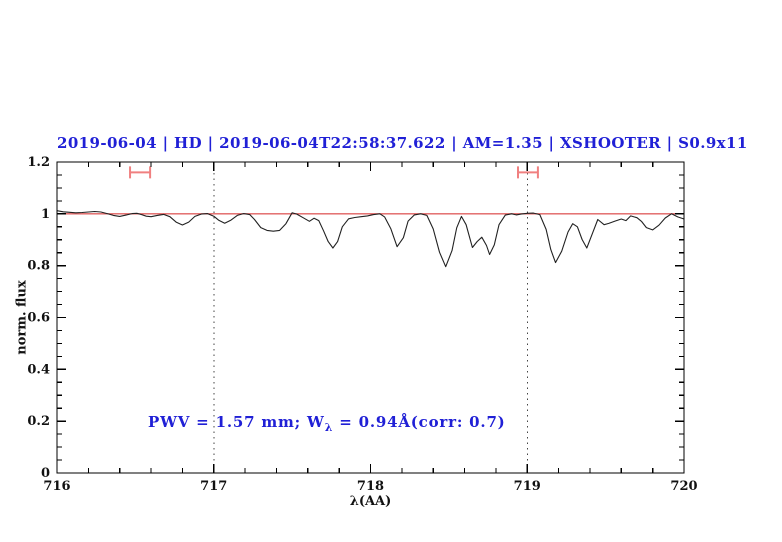  I want to click on pwv-annotation-prefix: PWV = 1.57 mm; W, so click(236, 422).